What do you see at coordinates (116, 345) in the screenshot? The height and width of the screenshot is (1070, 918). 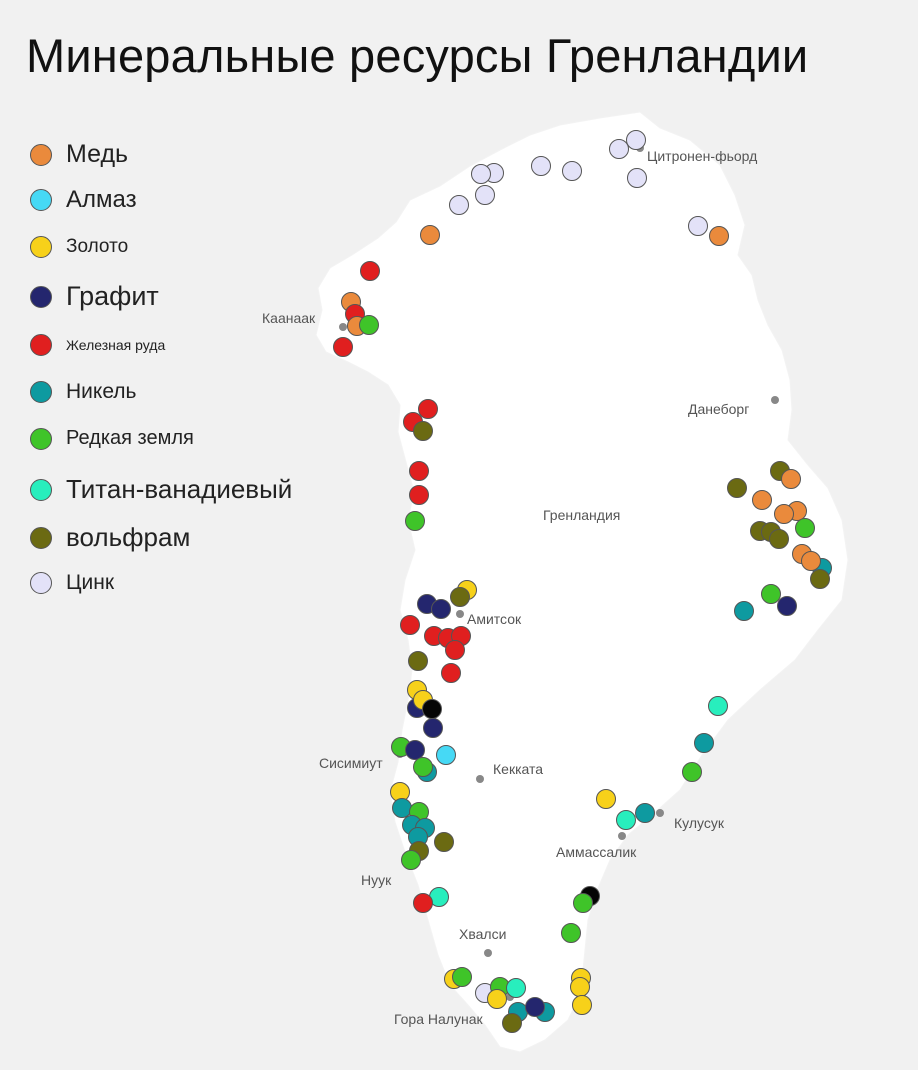 I see `legend-label: Железная руда` at bounding box center [116, 345].